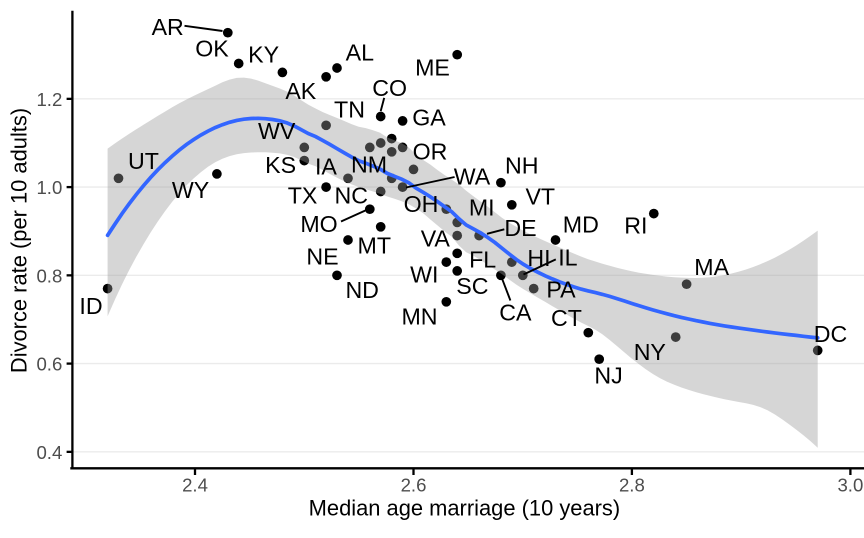  I want to click on svg-text: UT, so click(143, 161).